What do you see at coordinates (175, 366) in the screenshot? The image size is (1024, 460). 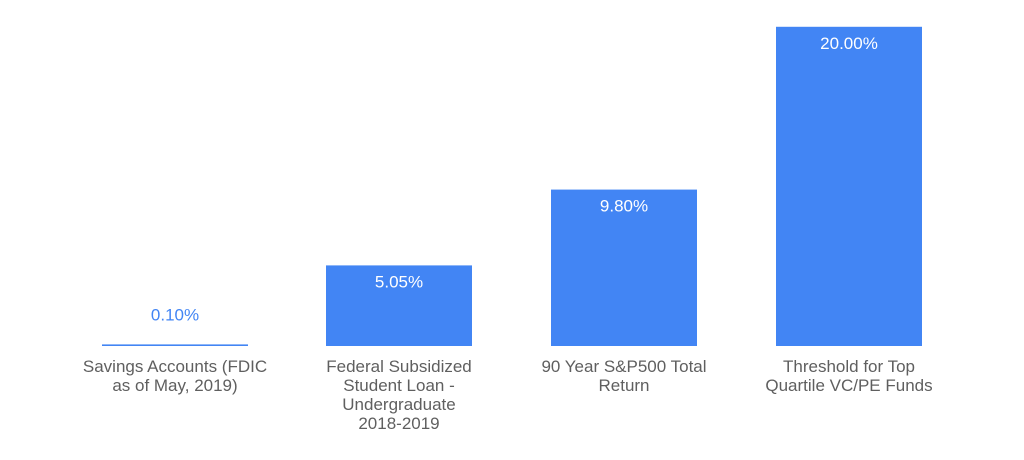 I see `category-label-line: Savings Accounts (FDIC` at bounding box center [175, 366].